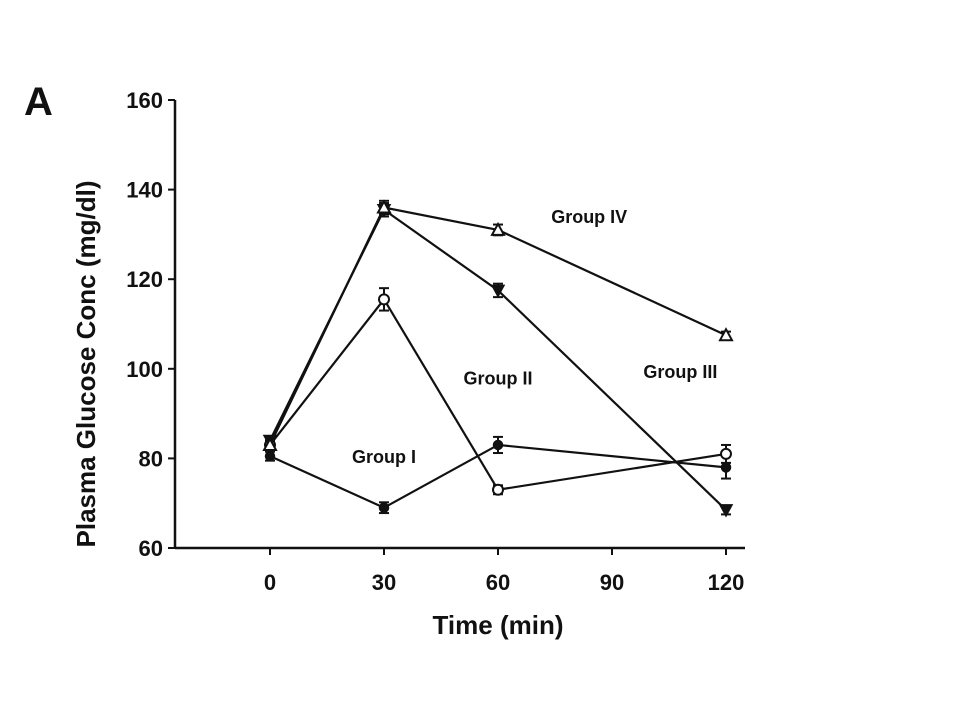  I want to click on x-tick-label: 90, so click(612, 582).